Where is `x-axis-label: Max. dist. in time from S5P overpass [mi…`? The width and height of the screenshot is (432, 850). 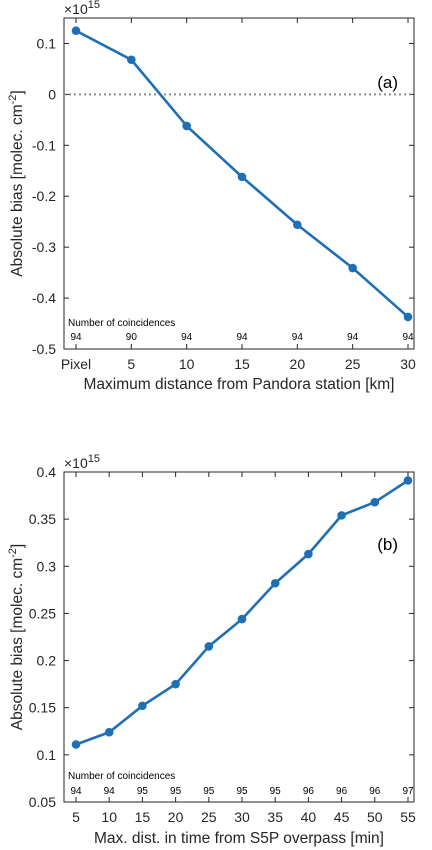 x-axis-label: Max. dist. in time from S5P overpass [mi… is located at coordinates (239, 838).